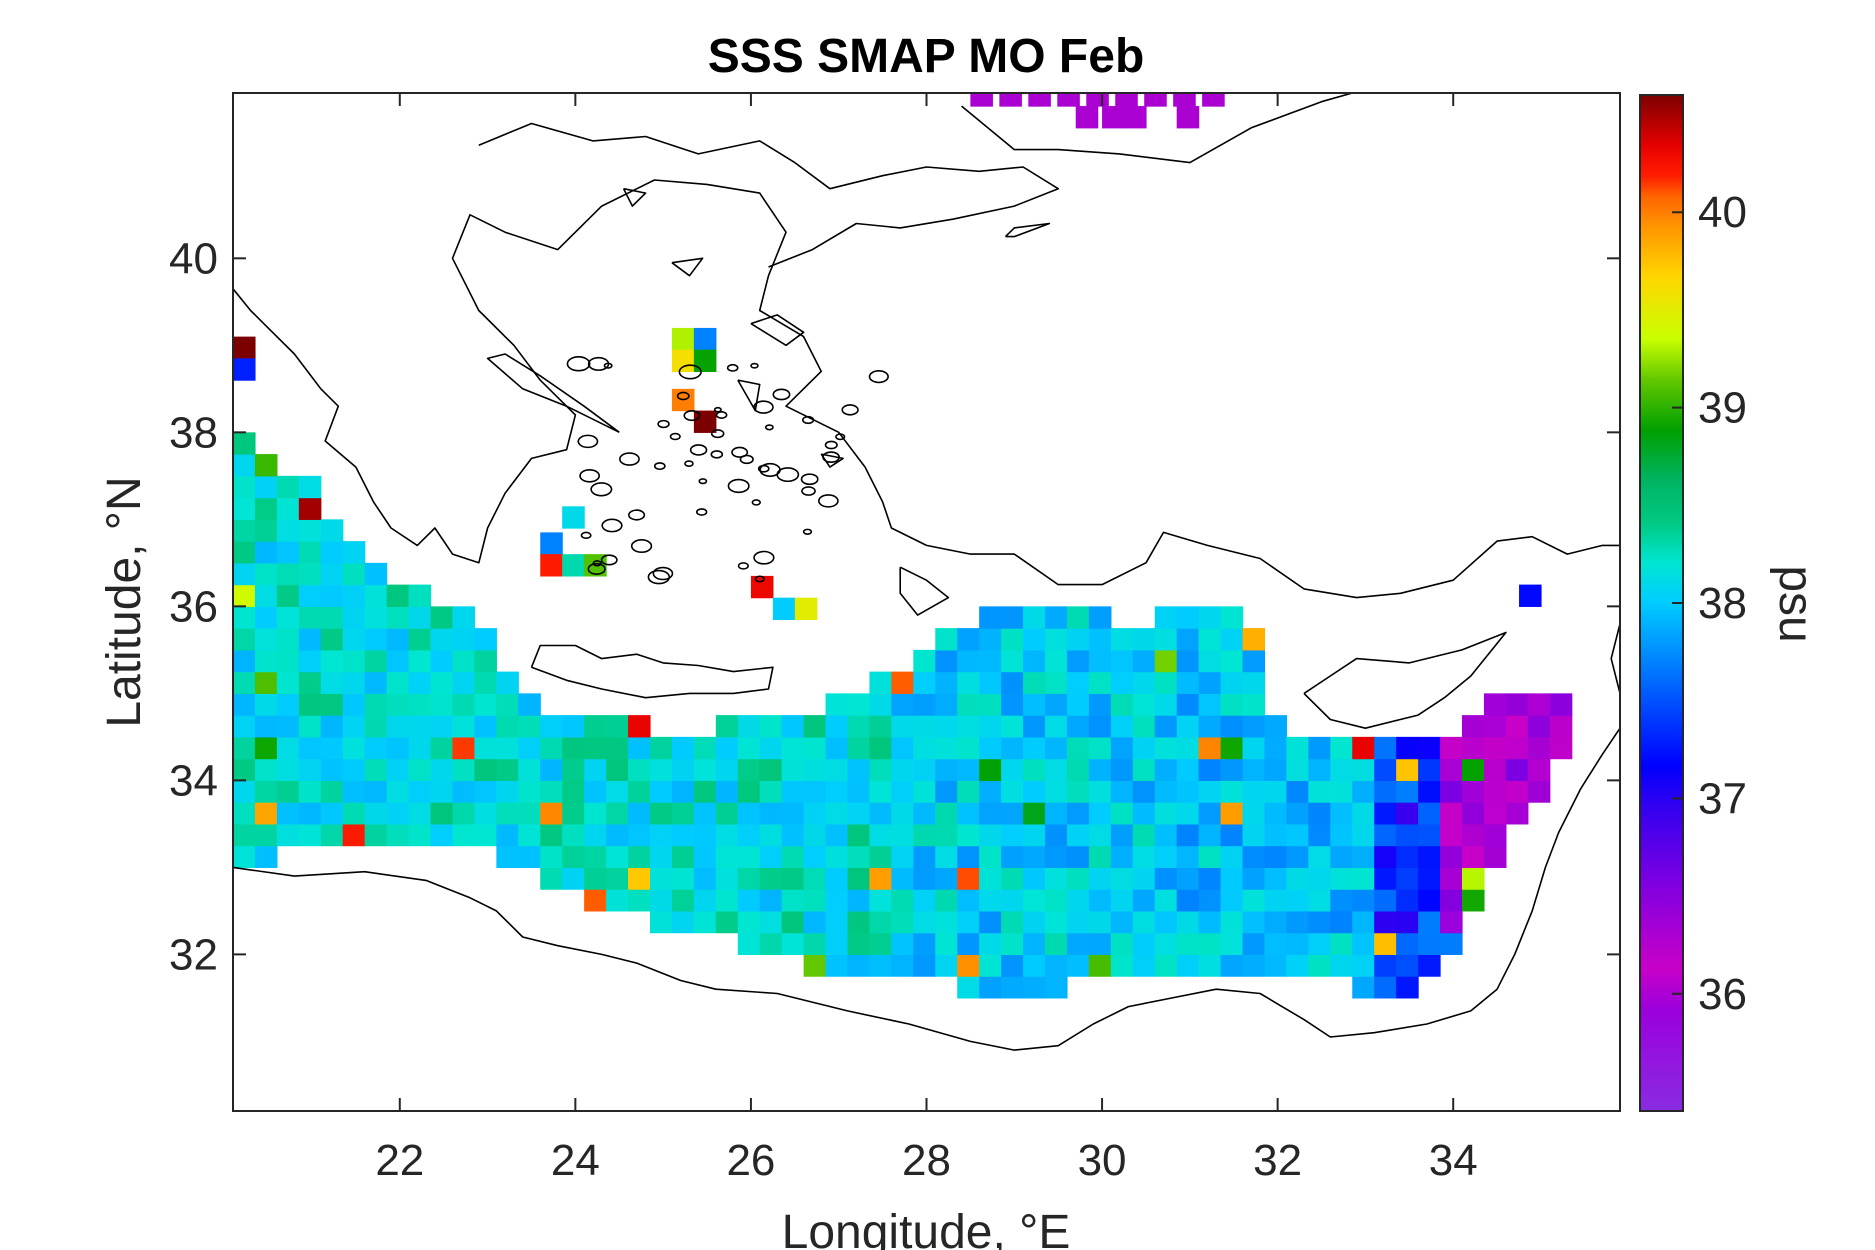  What do you see at coordinates (687, 267) in the screenshot?
I see `coastline` at bounding box center [687, 267].